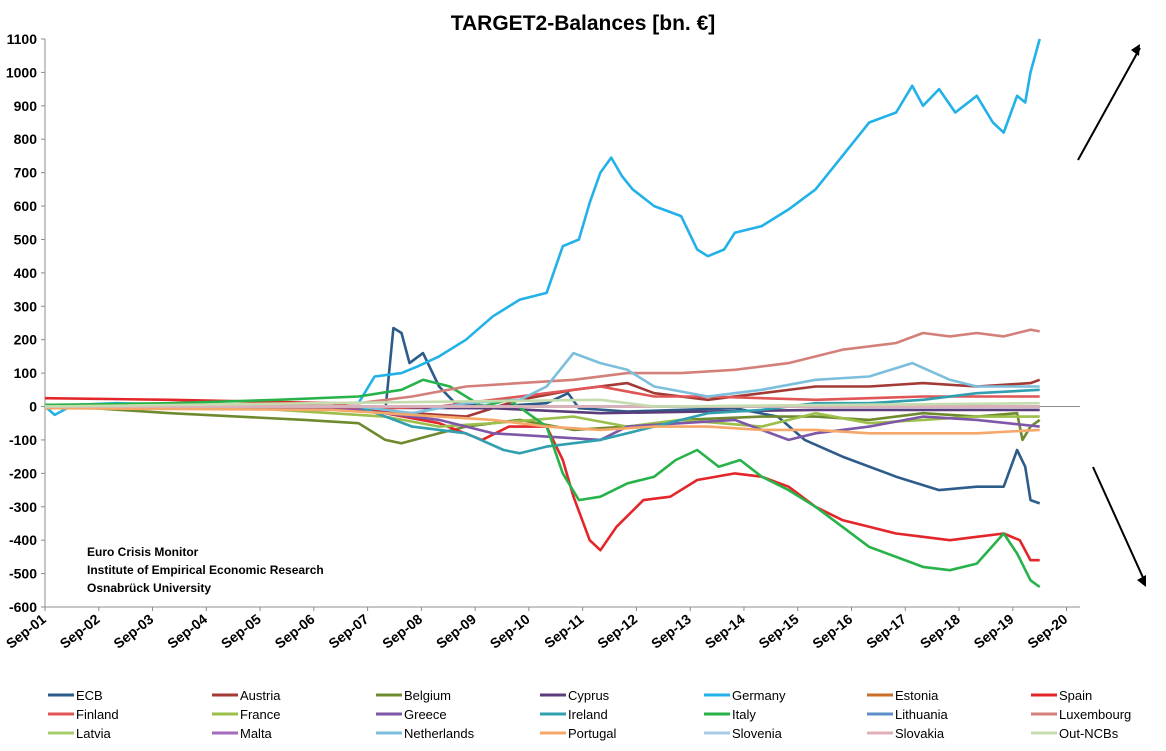 The height and width of the screenshot is (751, 1166). What do you see at coordinates (23, 607) in the screenshot?
I see `y-tick-label: -600` at bounding box center [23, 607].